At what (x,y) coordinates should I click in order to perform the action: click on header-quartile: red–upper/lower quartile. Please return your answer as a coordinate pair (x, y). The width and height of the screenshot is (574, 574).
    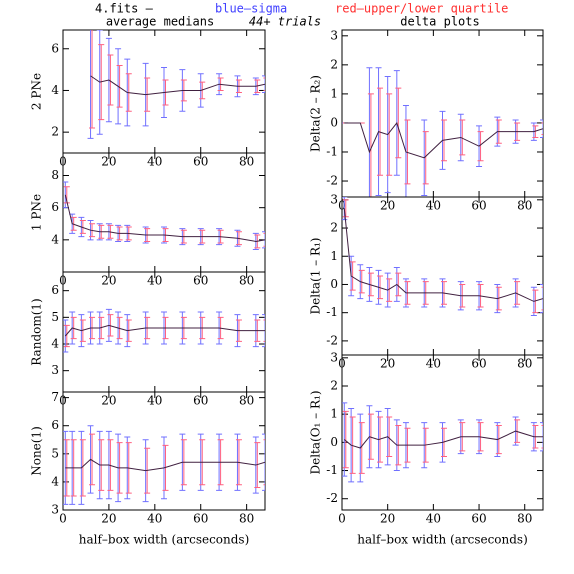
    Looking at the image, I should click on (421, 9).